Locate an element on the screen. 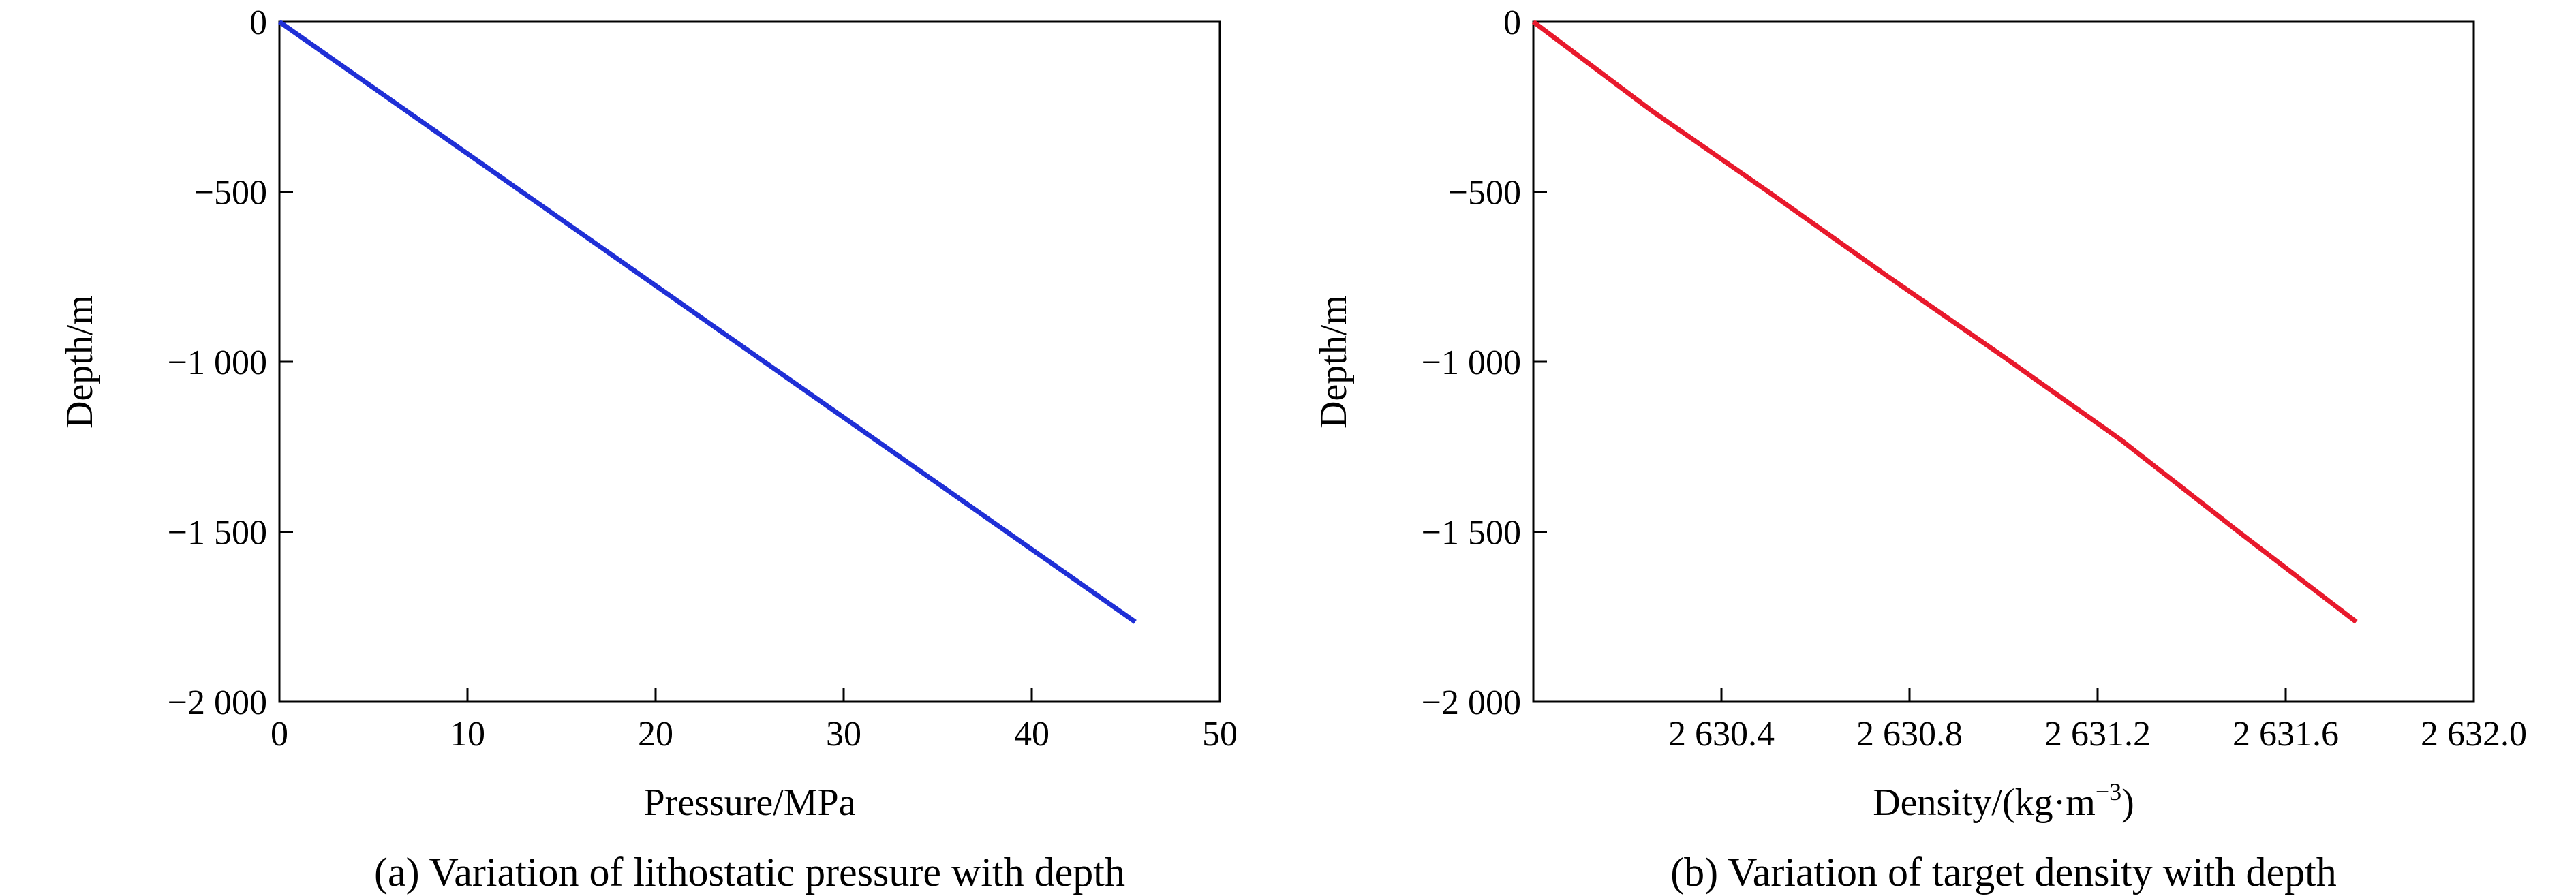 Image resolution: width=2576 pixels, height=896 pixels. x-axis-label-b-end: ) is located at coordinates (2127, 803).